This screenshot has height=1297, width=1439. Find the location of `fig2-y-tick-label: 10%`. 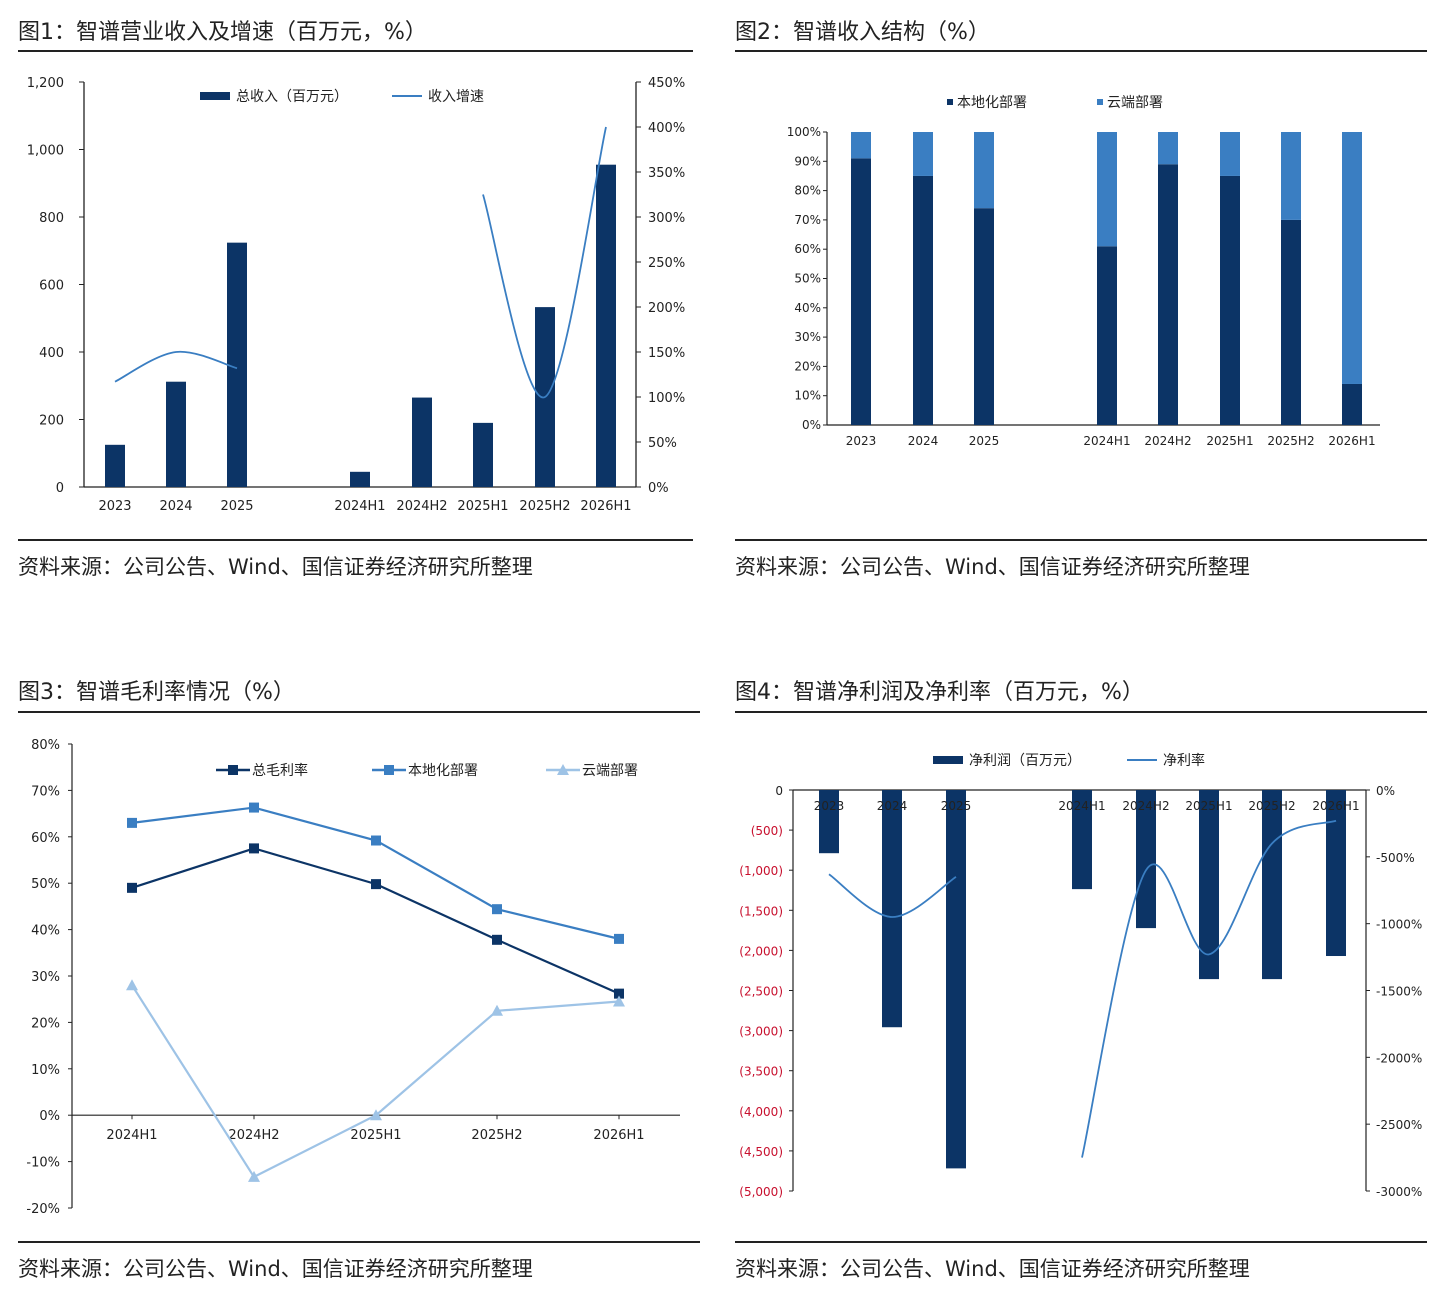

fig2-y-tick-label: 10% is located at coordinates (807, 396).